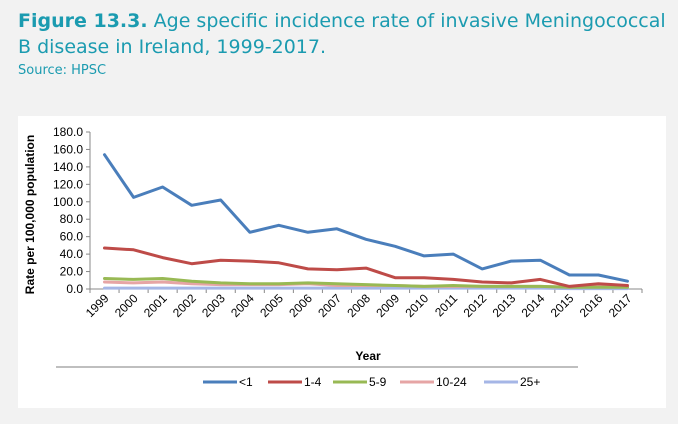  Describe the element at coordinates (300, 305) in the screenshot. I see `x-tick-label: 2006` at that location.